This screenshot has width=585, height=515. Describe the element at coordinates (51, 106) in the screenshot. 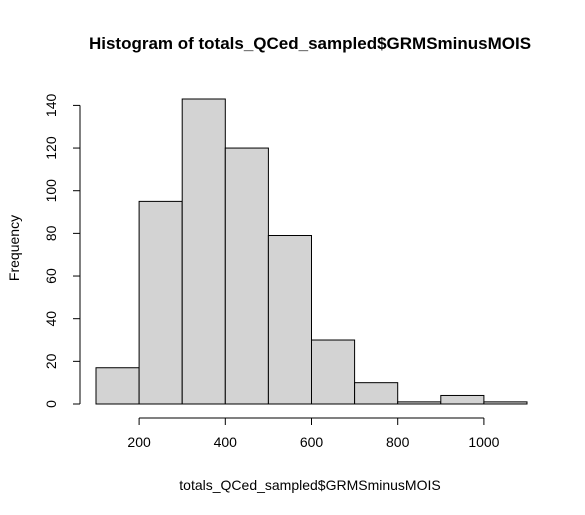

I see `y-tick-label-140: 140` at that location.